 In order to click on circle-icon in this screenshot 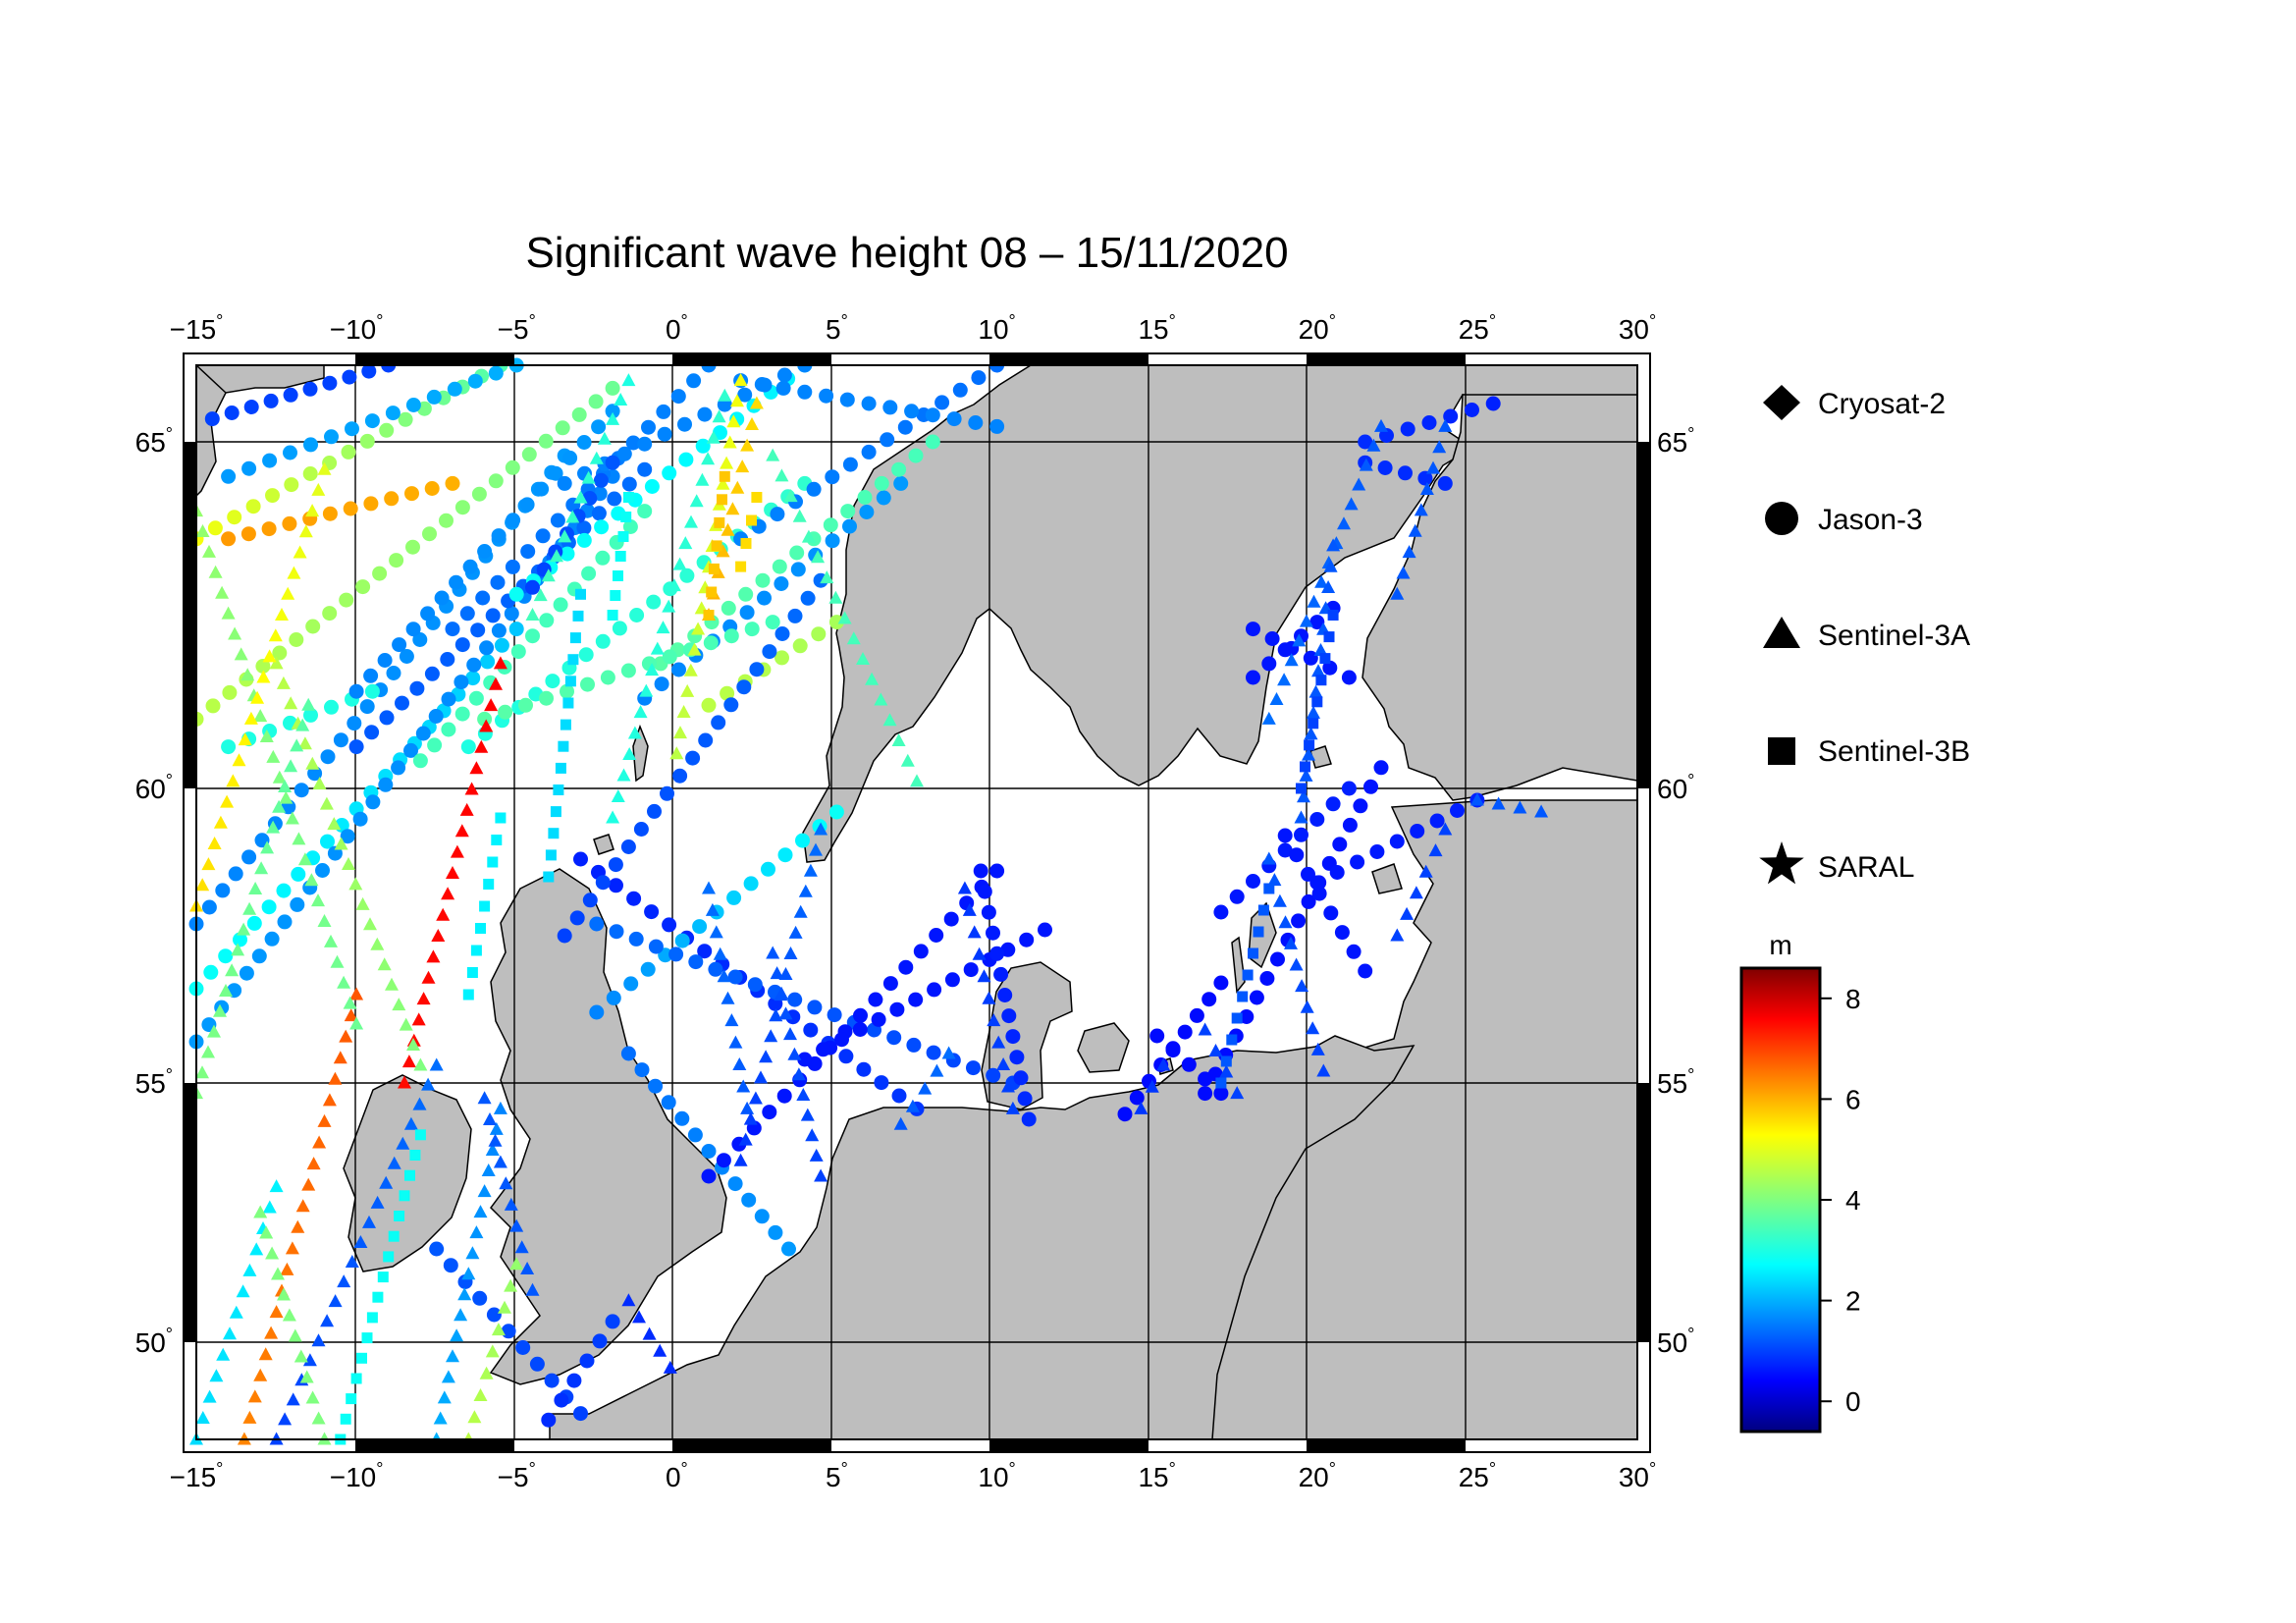, I will do `click(1781, 519)`.